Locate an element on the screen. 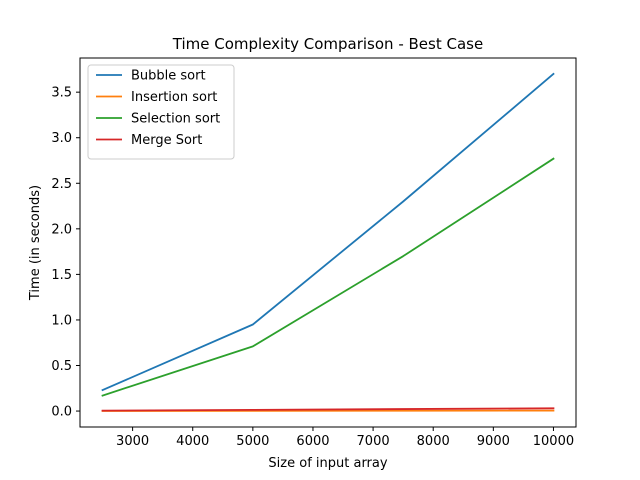 Image resolution: width=640 pixels, height=480 pixels. x-tick-label: 4000 is located at coordinates (192, 441).